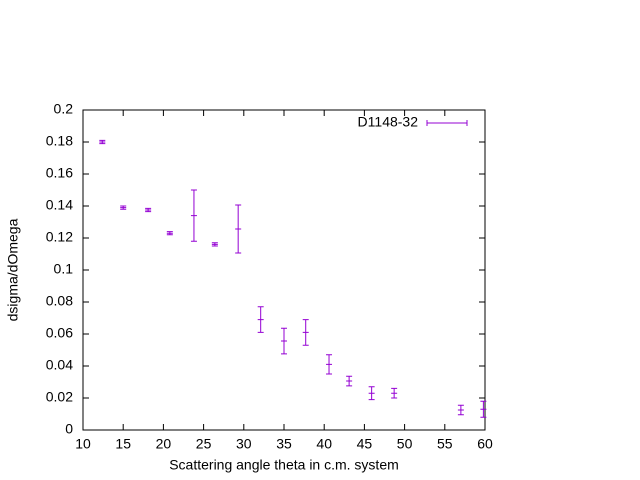 The image size is (640, 480). I want to click on x-tick-label: 45, so click(365, 444).